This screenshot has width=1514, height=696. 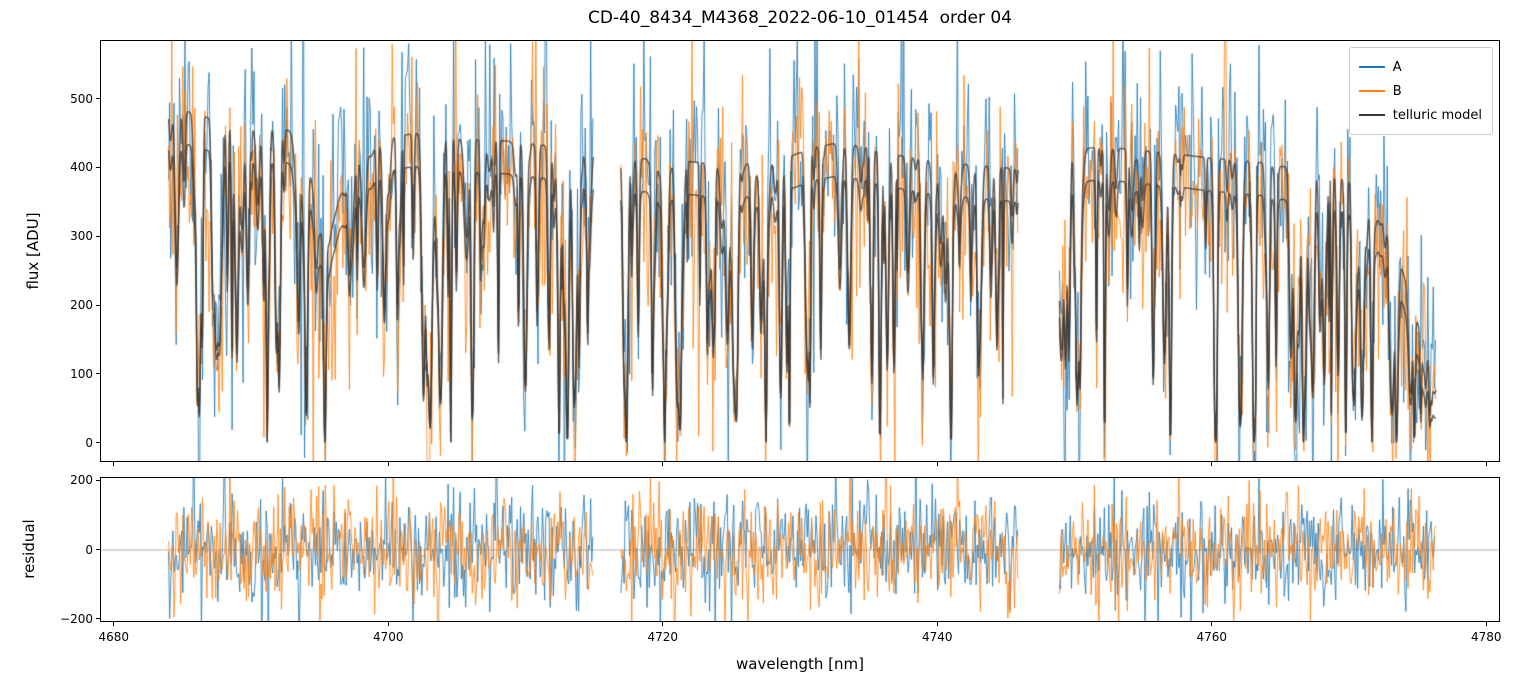 What do you see at coordinates (81, 167) in the screenshot?
I see `y-tick-label: 400` at bounding box center [81, 167].